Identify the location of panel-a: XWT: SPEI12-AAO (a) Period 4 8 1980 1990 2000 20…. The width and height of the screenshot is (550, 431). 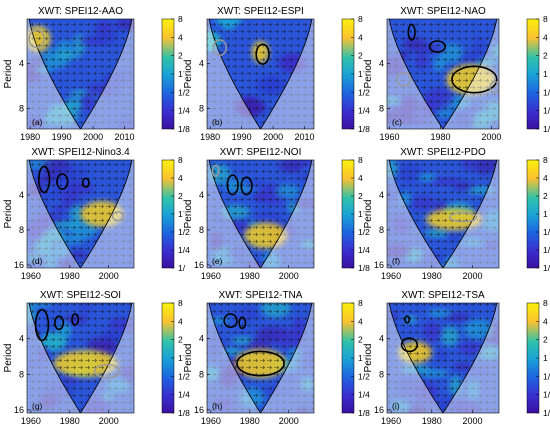
(96, 74).